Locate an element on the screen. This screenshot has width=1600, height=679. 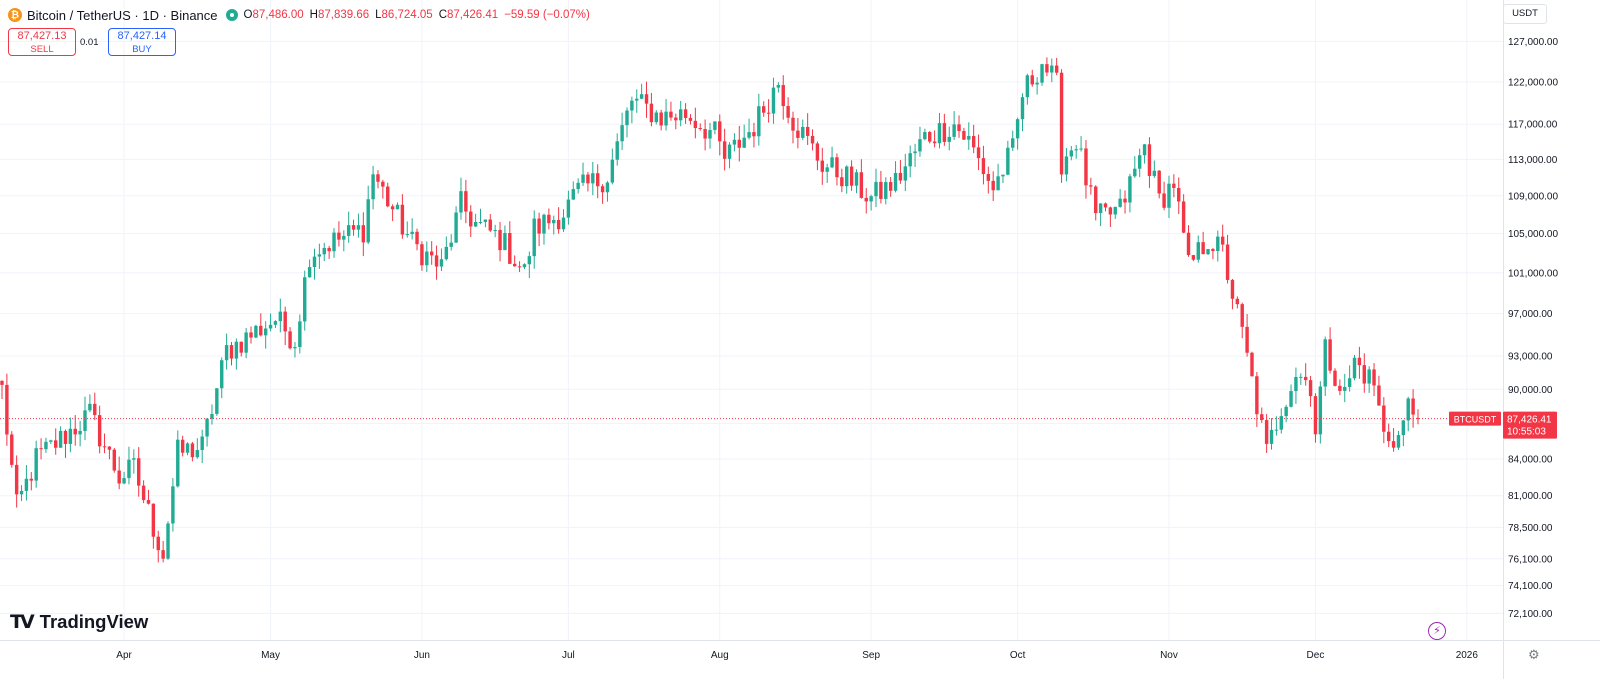
sell-button: 87,427.13 SELL is located at coordinates (42, 42).